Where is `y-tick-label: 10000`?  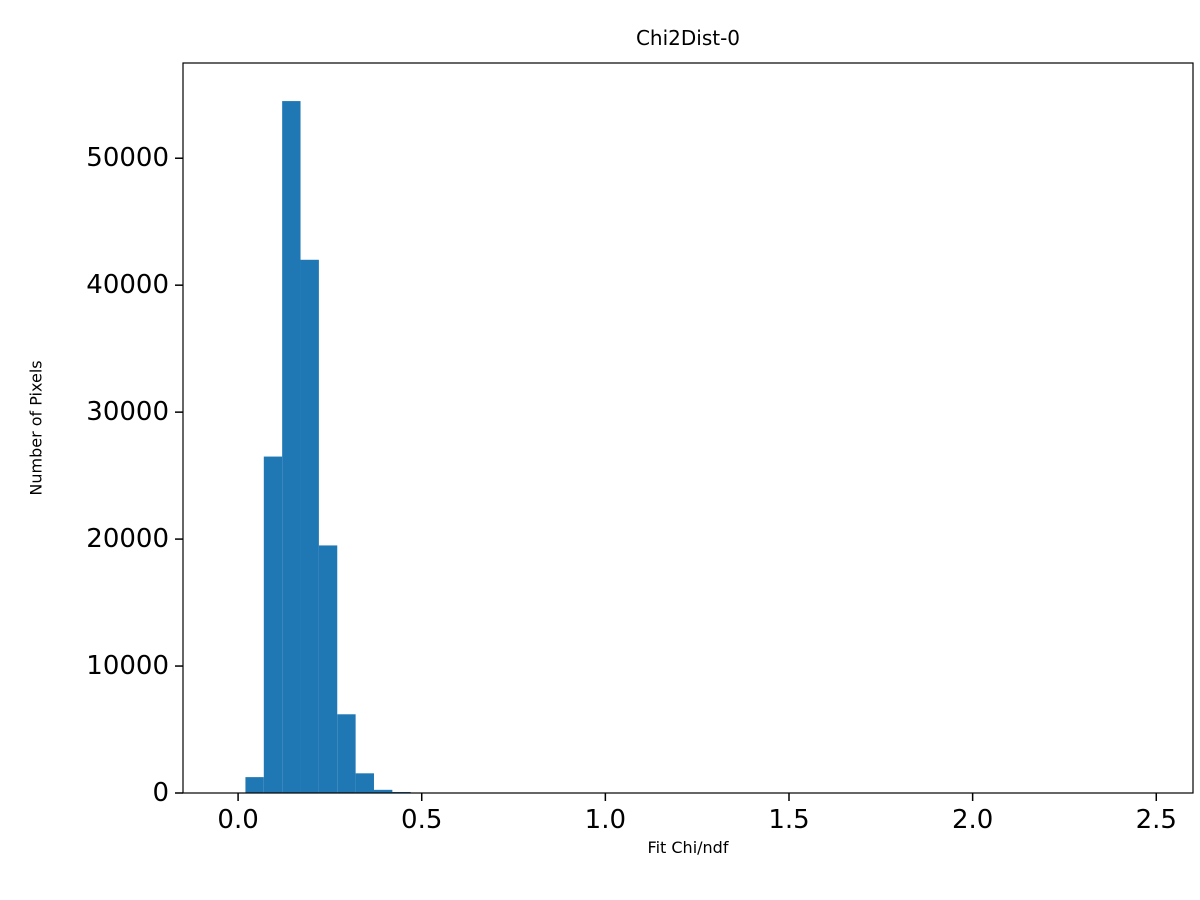
y-tick-label: 10000 is located at coordinates (127, 666).